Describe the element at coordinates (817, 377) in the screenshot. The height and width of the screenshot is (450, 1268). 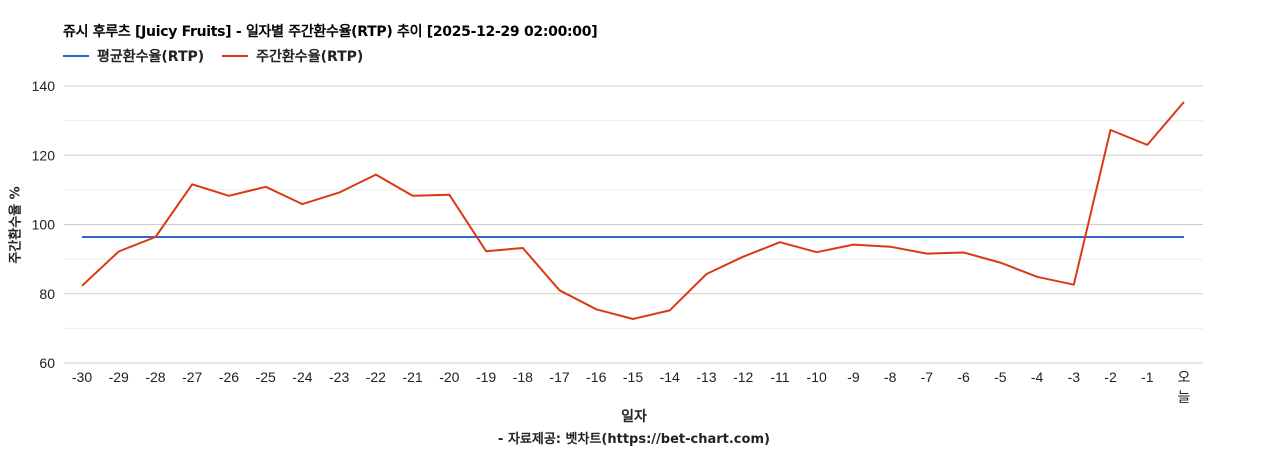
I see `x-tick-label: -10` at that location.